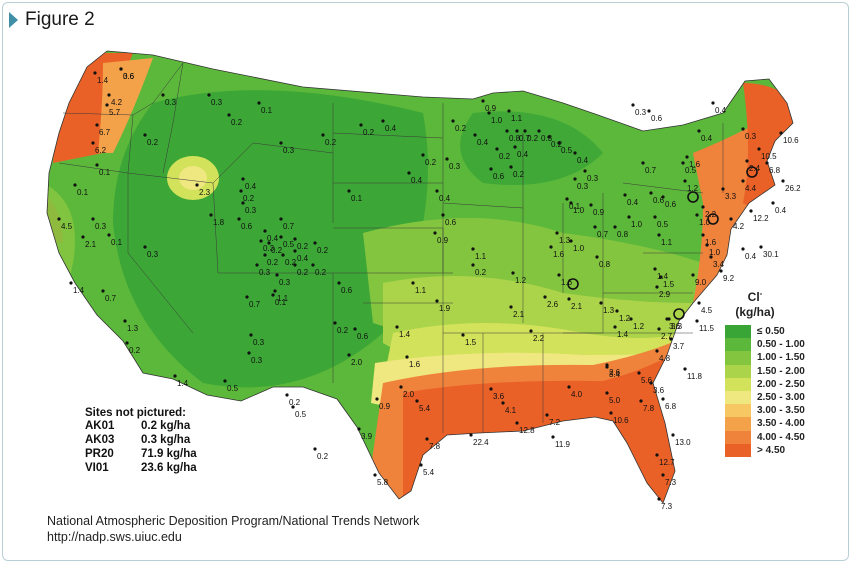  What do you see at coordinates (13, 20) in the screenshot?
I see `figure-arrow-icon` at bounding box center [13, 20].